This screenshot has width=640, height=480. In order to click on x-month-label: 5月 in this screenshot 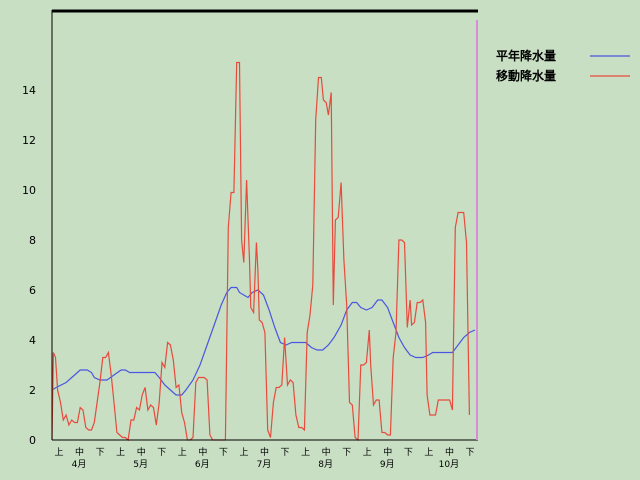, I will do `click(140, 464)`.